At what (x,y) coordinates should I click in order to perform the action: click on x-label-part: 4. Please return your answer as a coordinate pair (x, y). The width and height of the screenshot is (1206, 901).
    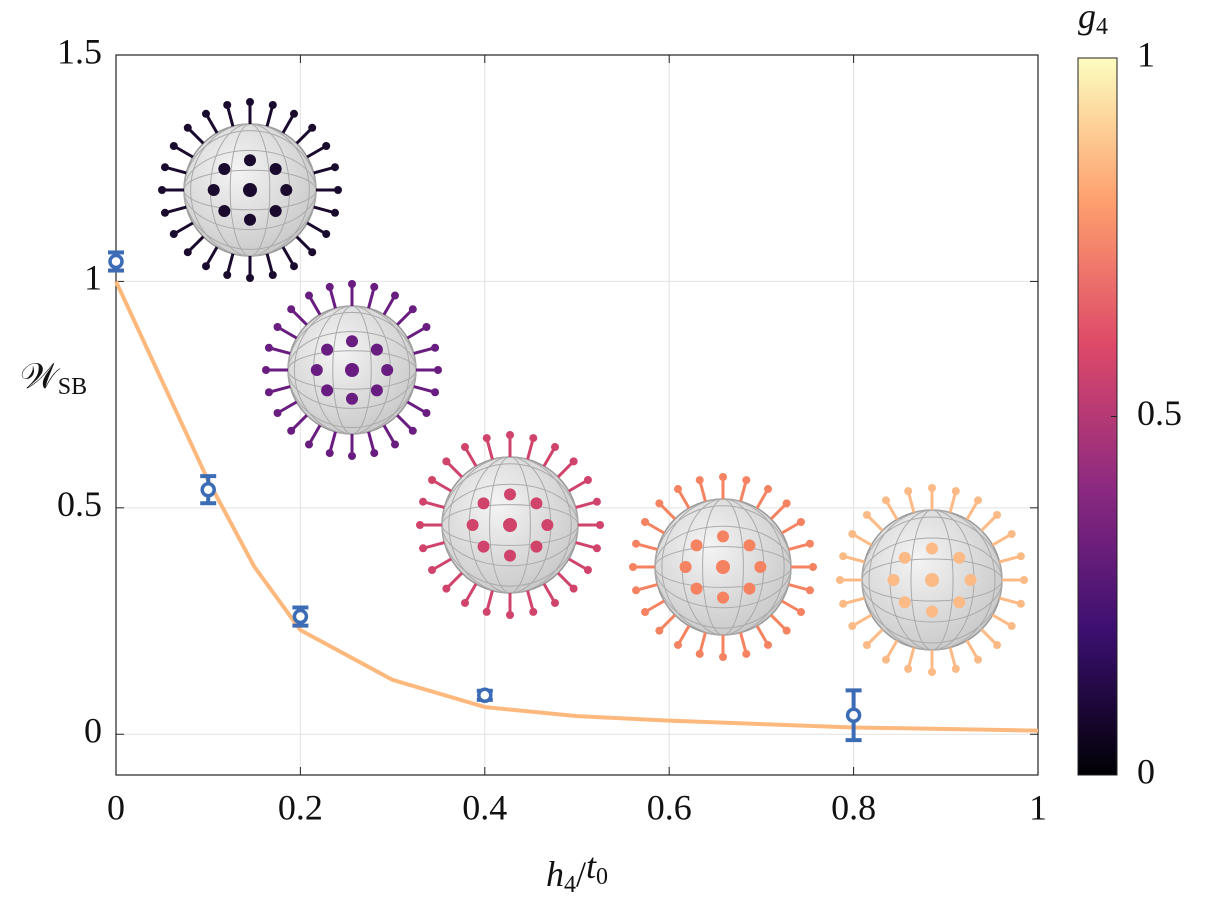
    Looking at the image, I should click on (570, 885).